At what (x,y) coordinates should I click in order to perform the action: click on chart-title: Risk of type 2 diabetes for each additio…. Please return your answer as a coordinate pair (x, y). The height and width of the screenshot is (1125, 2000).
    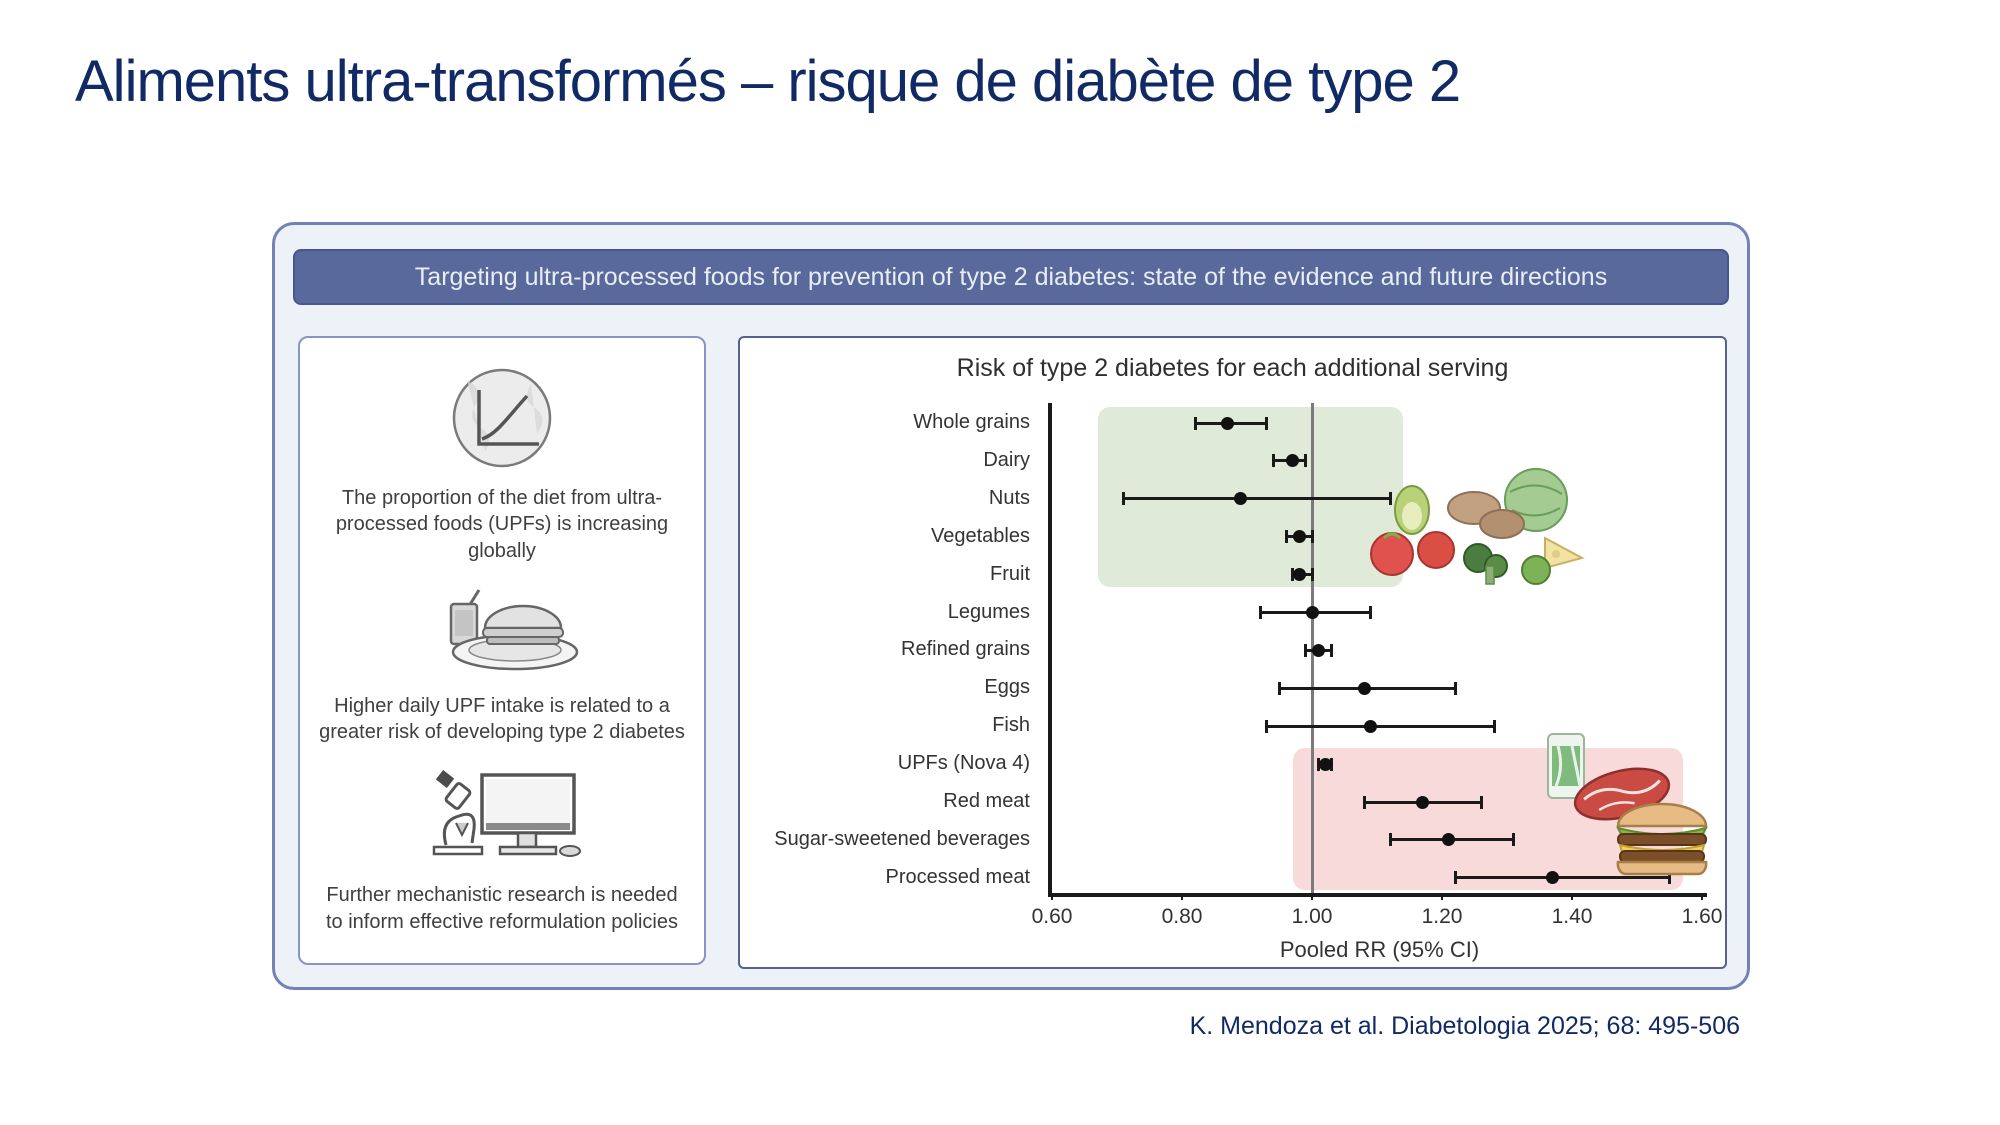
    Looking at the image, I should click on (1232, 368).